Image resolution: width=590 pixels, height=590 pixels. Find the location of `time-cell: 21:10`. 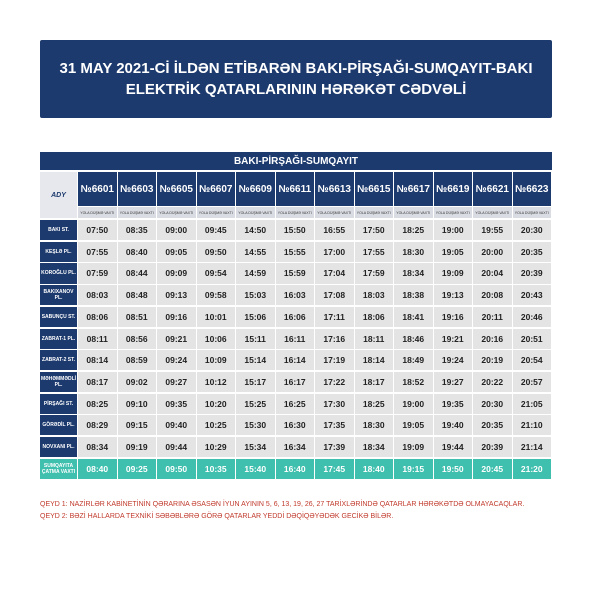

time-cell: 21:10 is located at coordinates (531, 425).